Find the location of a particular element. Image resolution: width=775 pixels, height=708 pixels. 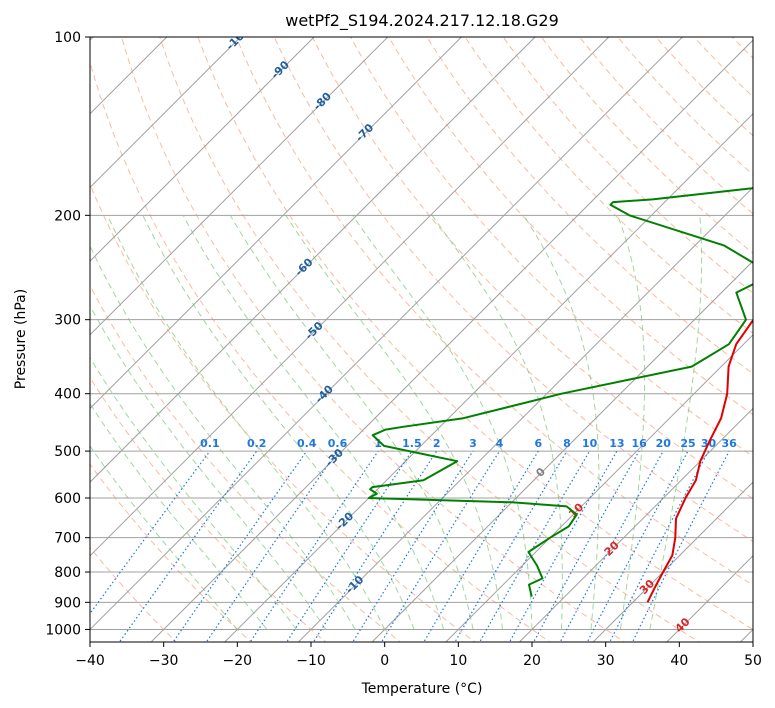

isotherm-label: -100 is located at coordinates (238, 38).